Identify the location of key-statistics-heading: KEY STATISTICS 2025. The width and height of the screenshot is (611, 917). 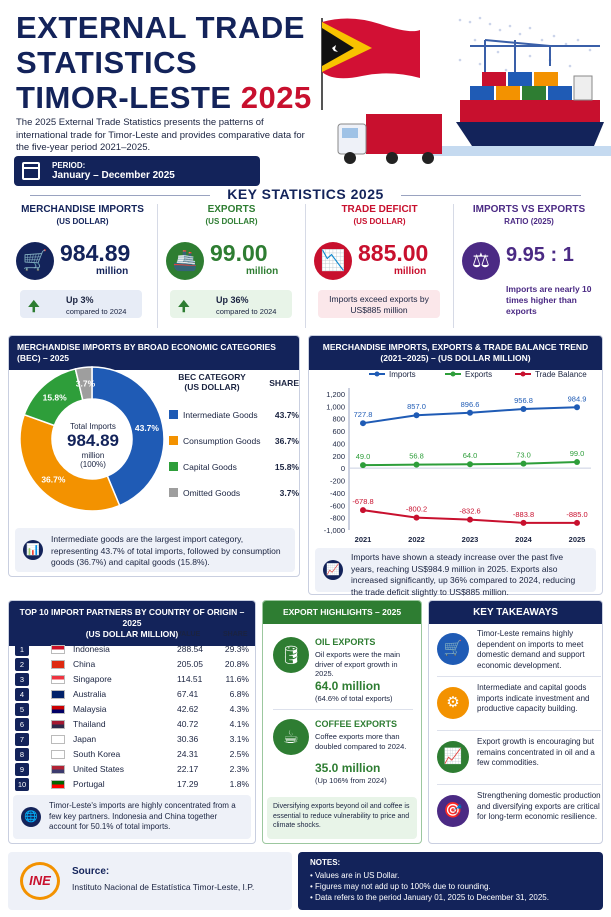
(305, 194).